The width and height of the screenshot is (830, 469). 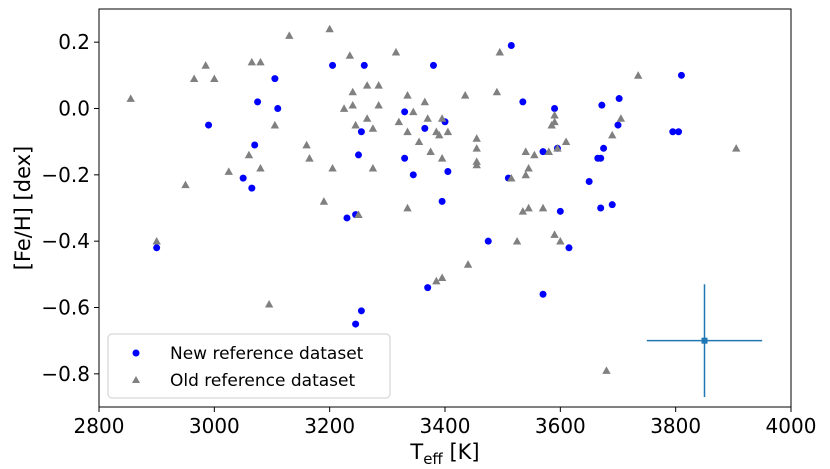 What do you see at coordinates (267, 354) in the screenshot?
I see `legend-label-new: New reference dataset` at bounding box center [267, 354].